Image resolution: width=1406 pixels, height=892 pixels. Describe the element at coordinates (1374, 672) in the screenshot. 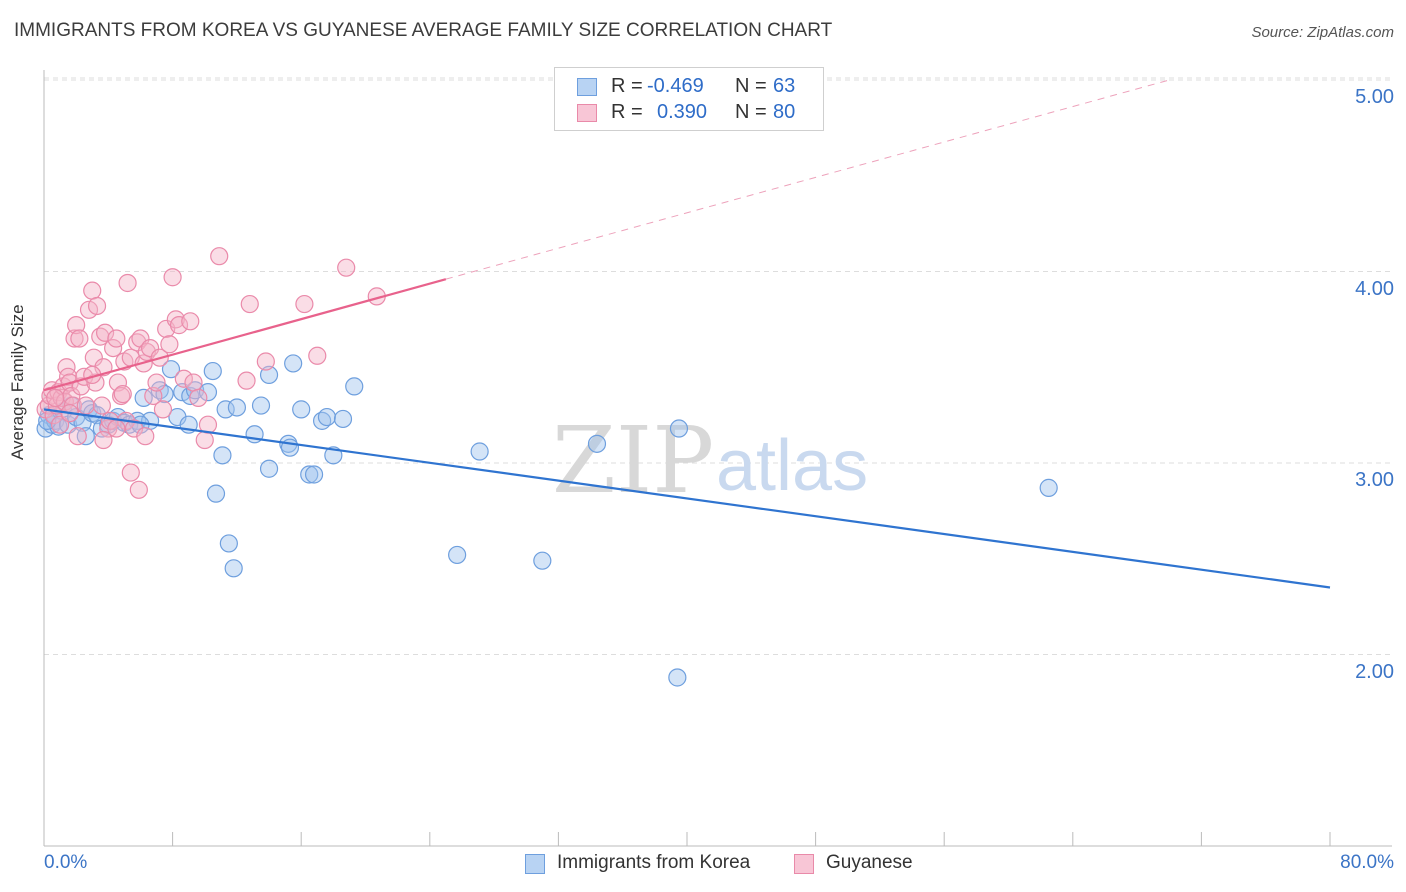

I see `y-tick-label-2: 2.00` at that location.